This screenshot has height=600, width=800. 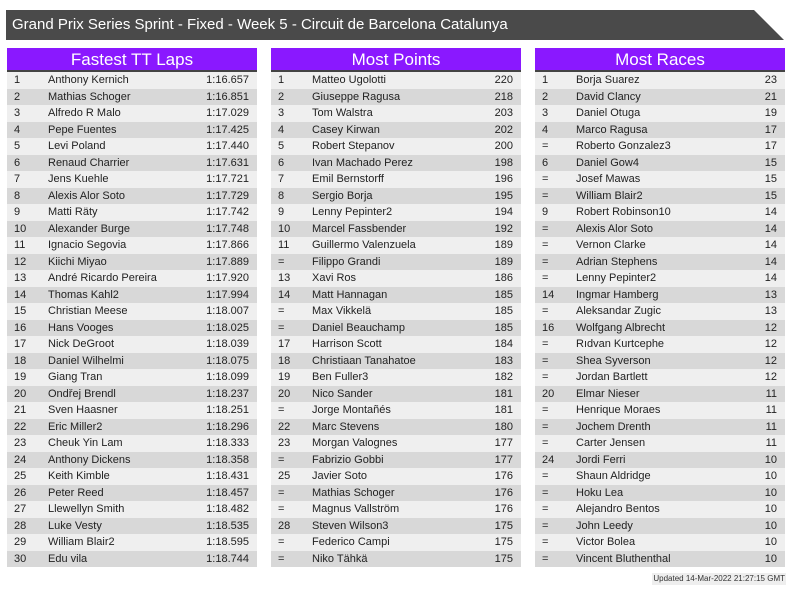 What do you see at coordinates (132, 344) in the screenshot?
I see `table-row: 17 Nick DeGroot 1:18.039` at bounding box center [132, 344].